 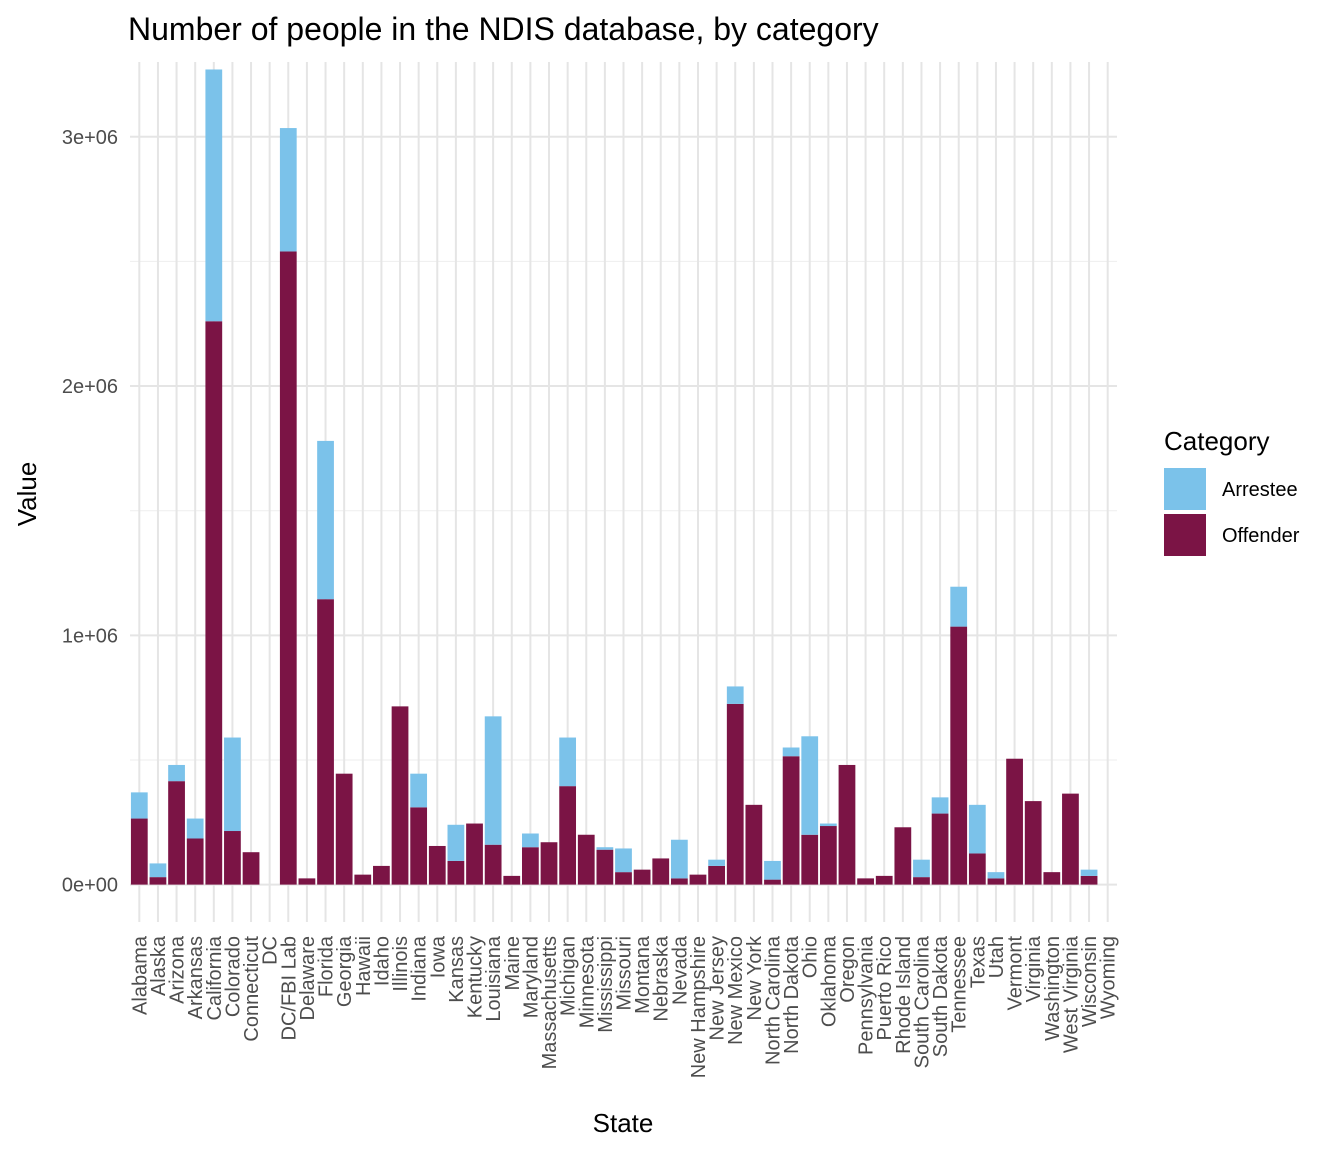 I want to click on x-tick-label: Rhode Island, so click(x=904, y=995).